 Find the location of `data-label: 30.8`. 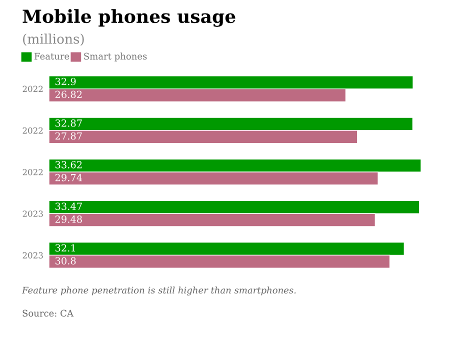

data-label: 30.8 is located at coordinates (65, 260).